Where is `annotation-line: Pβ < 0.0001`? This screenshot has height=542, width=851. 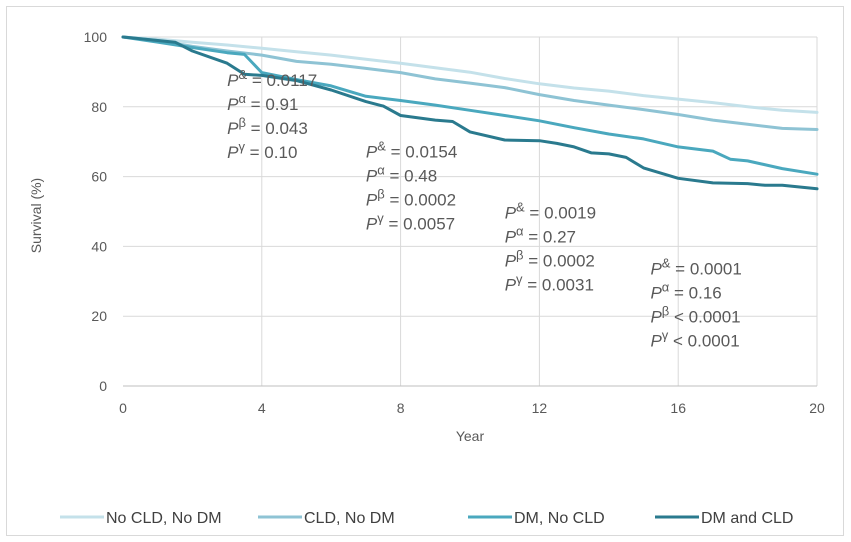 annotation-line: Pβ < 0.0001 is located at coordinates (695, 314).